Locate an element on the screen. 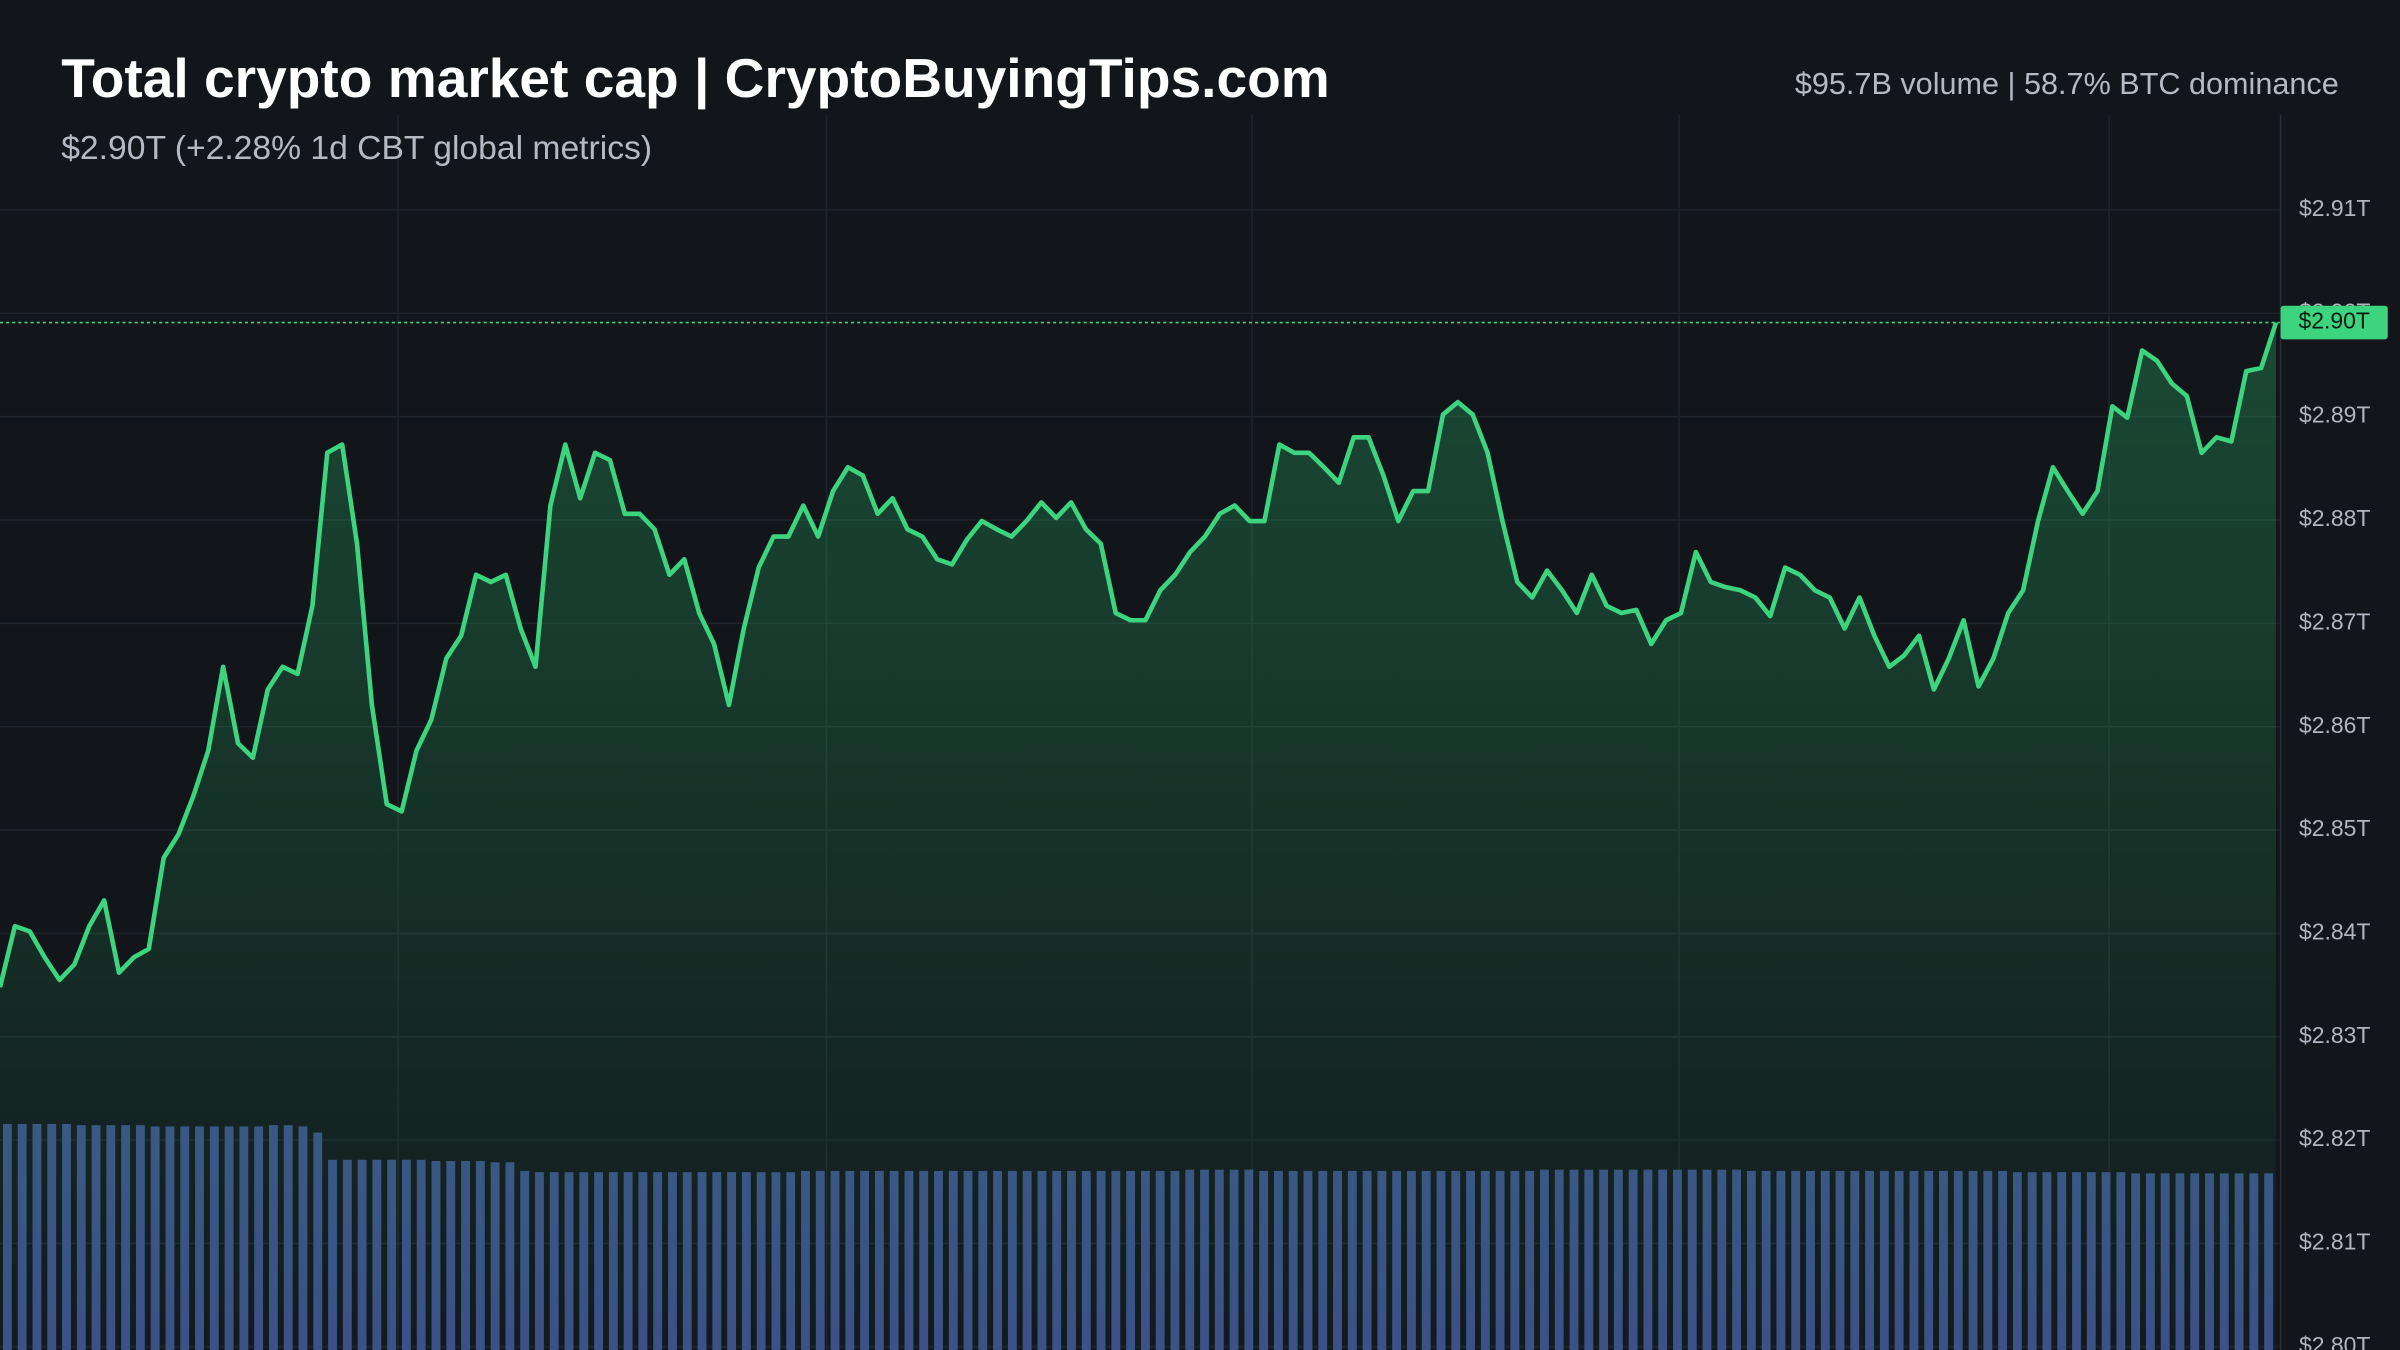 This screenshot has height=1350, width=2400. y-tick-label: $2.83T is located at coordinates (2334, 1035).